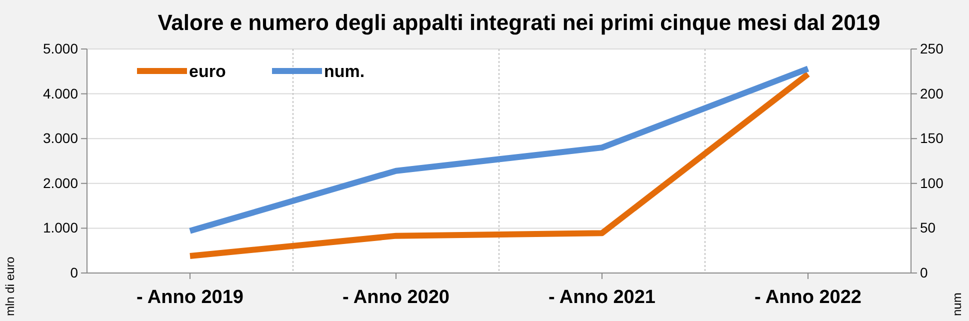 The image size is (969, 321). What do you see at coordinates (396, 297) in the screenshot?
I see `x-tick-label: - Anno 2020` at bounding box center [396, 297].